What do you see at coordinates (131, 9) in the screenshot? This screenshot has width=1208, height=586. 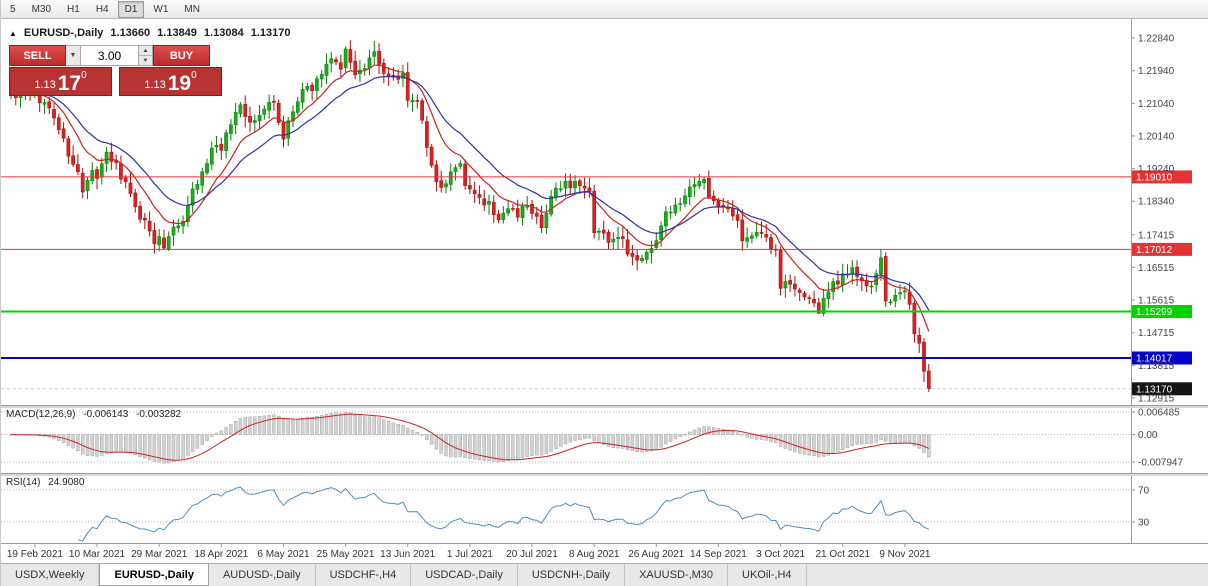 I see `timeframe-button-d1: D1` at bounding box center [131, 9].